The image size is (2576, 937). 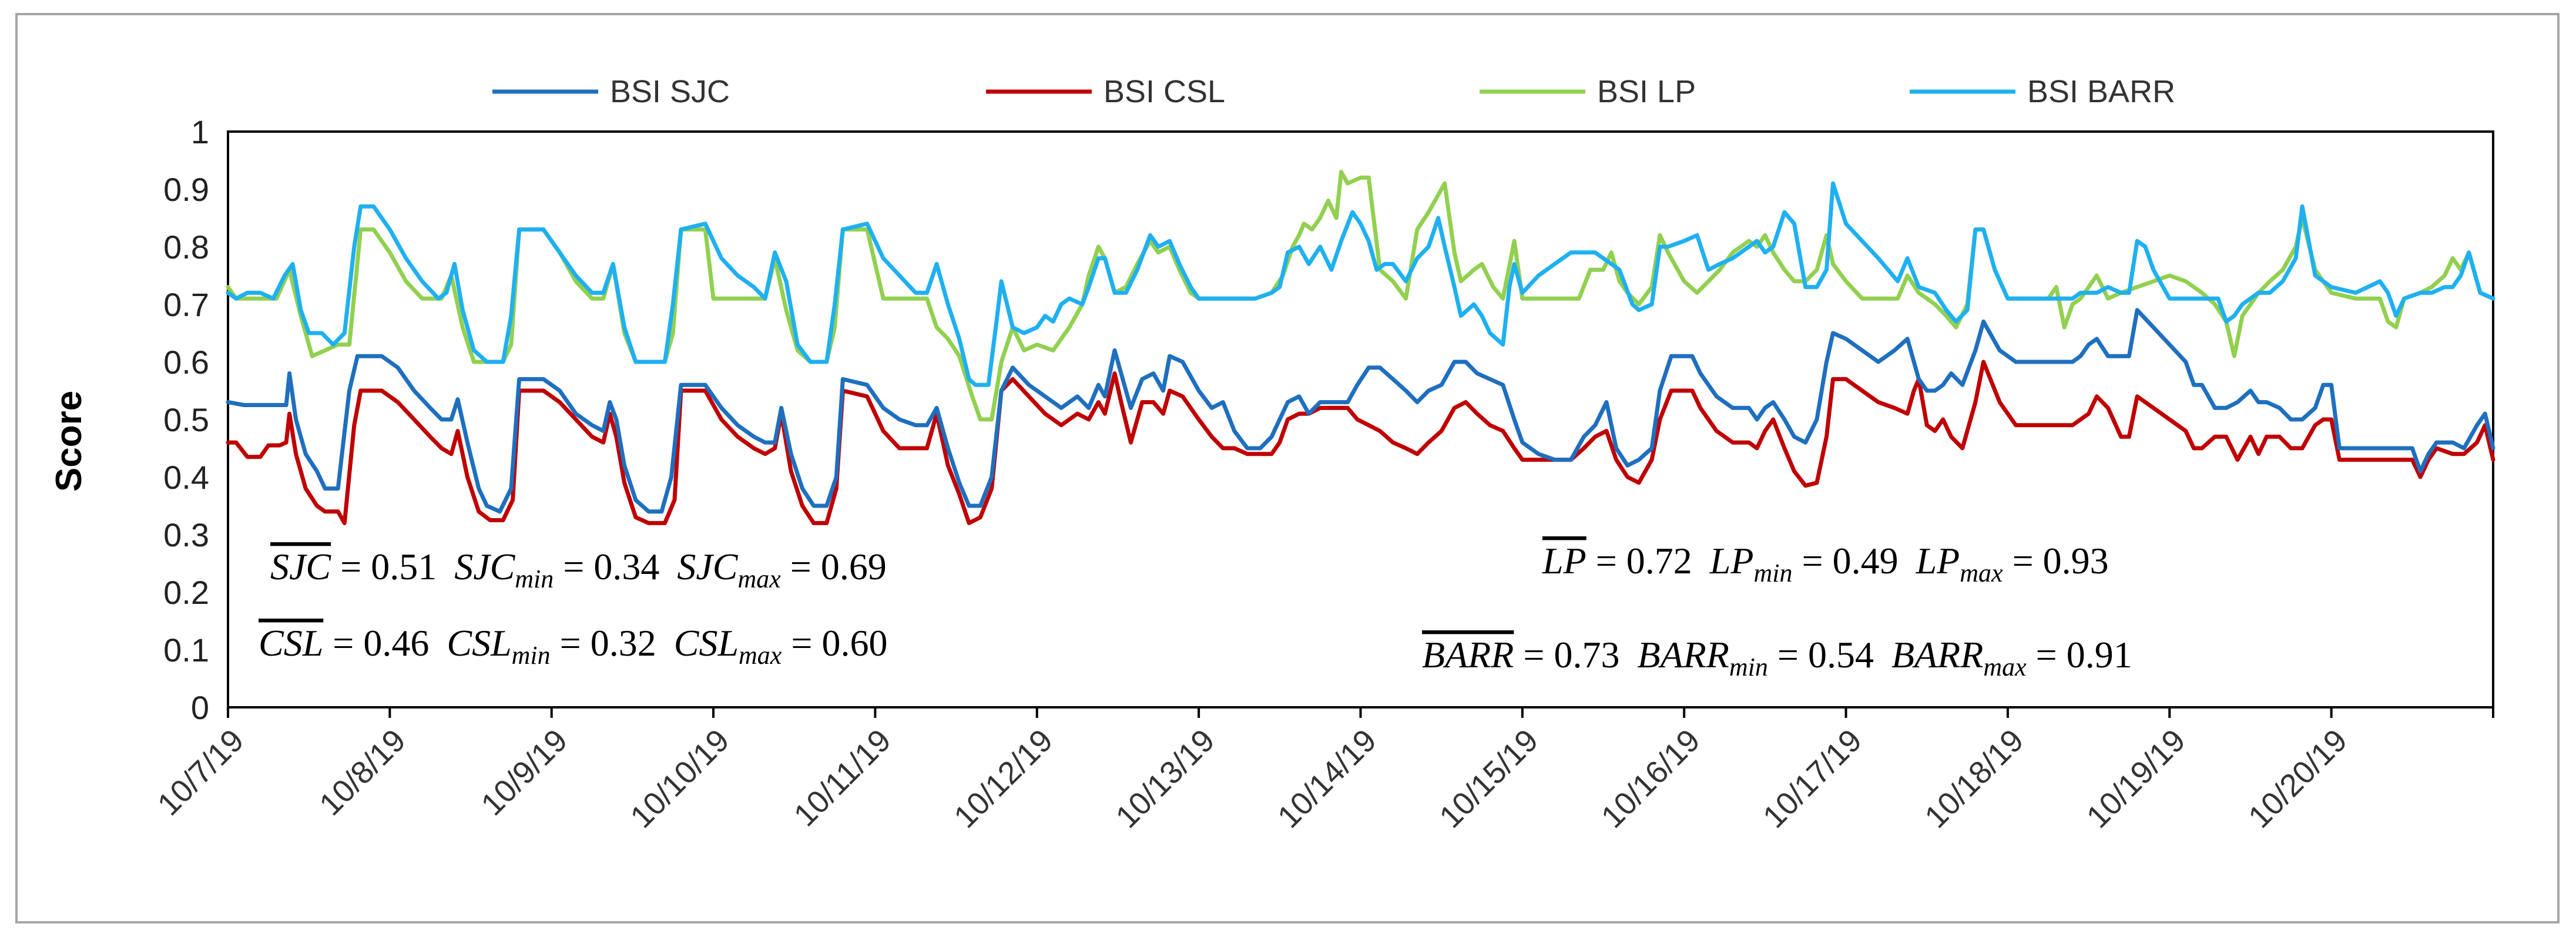 I want to click on legend-item-csl: BSI CSL, so click(x=1105, y=92).